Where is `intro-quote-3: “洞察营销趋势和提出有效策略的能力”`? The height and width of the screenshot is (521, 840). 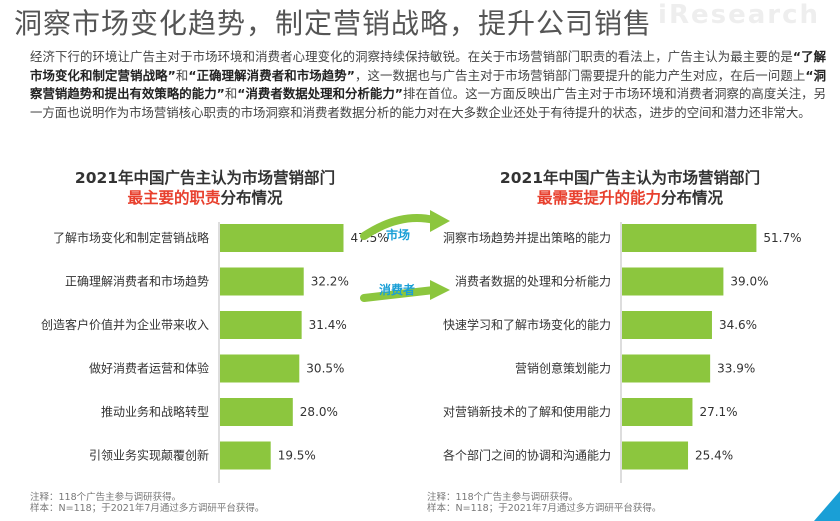 intro-quote-3: “洞察营销趋势和提出有效策略的能力” is located at coordinates (428, 84).